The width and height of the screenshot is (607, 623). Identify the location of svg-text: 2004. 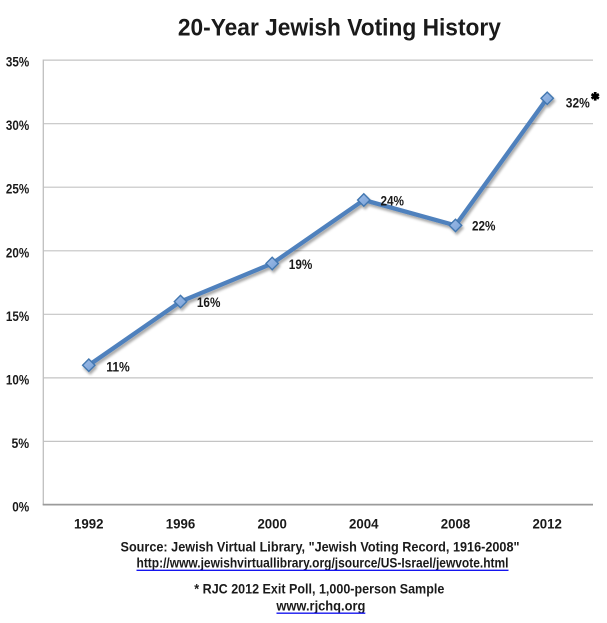
(364, 524).